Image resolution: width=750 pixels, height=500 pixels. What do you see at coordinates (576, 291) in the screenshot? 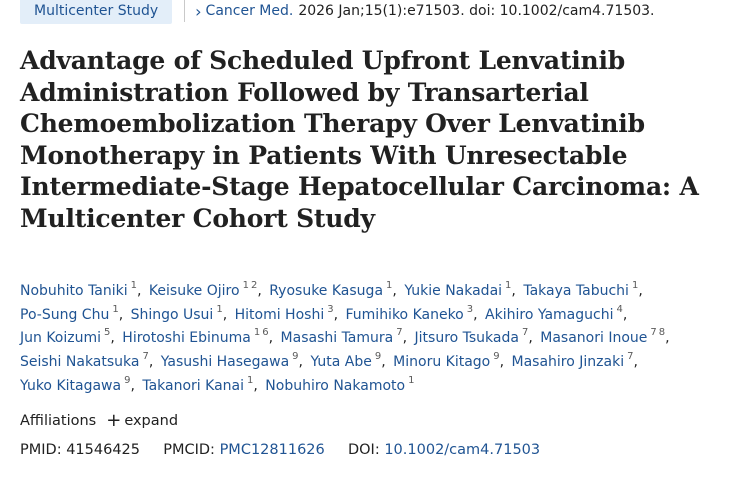
I see `author-name: Takaya Tabuchi` at bounding box center [576, 291].